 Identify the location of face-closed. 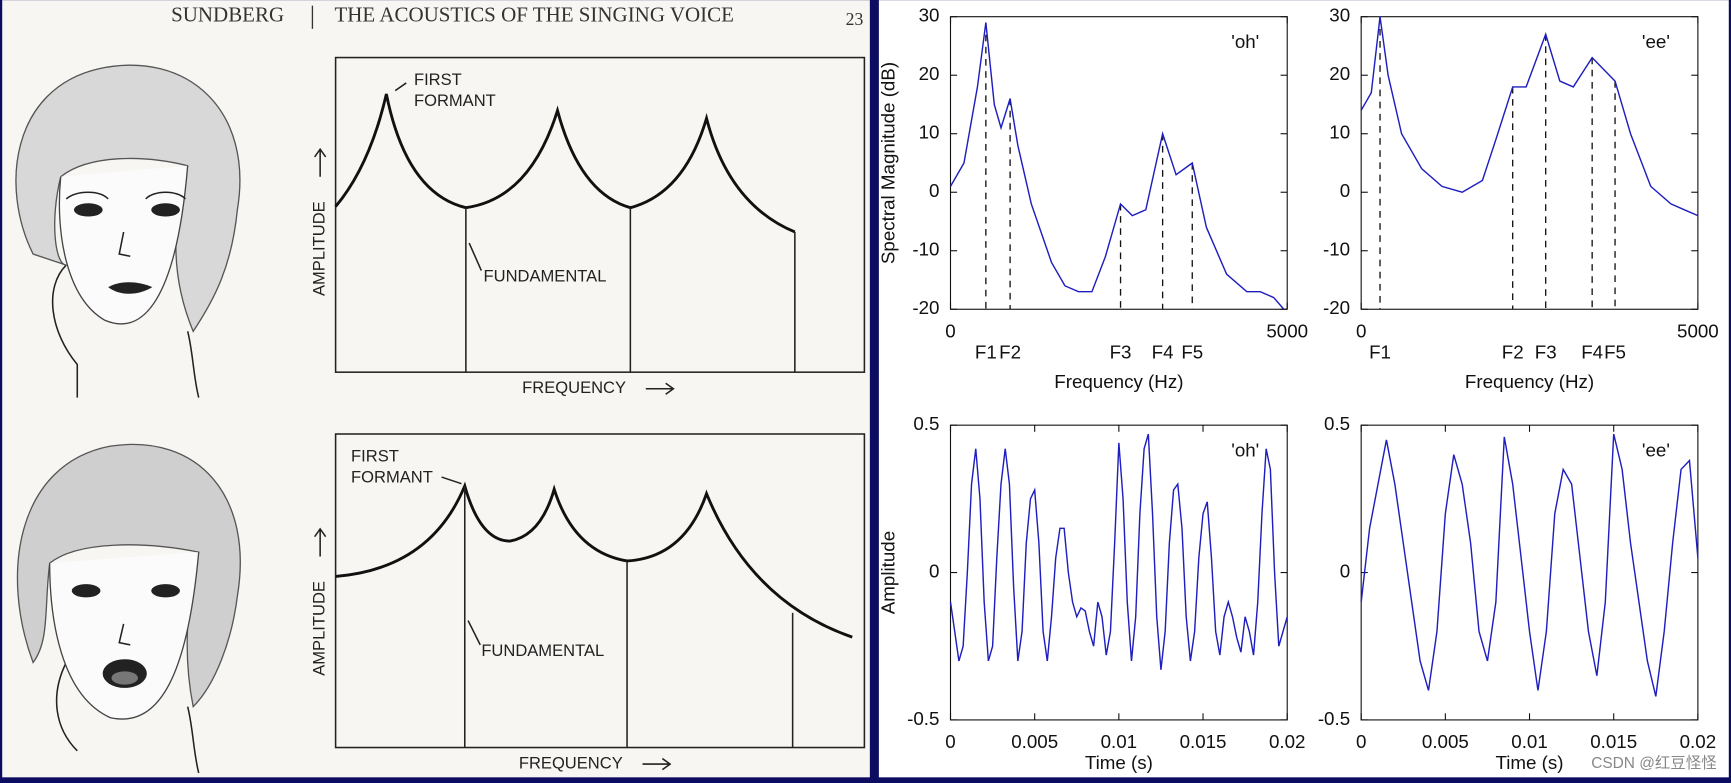
(128, 231).